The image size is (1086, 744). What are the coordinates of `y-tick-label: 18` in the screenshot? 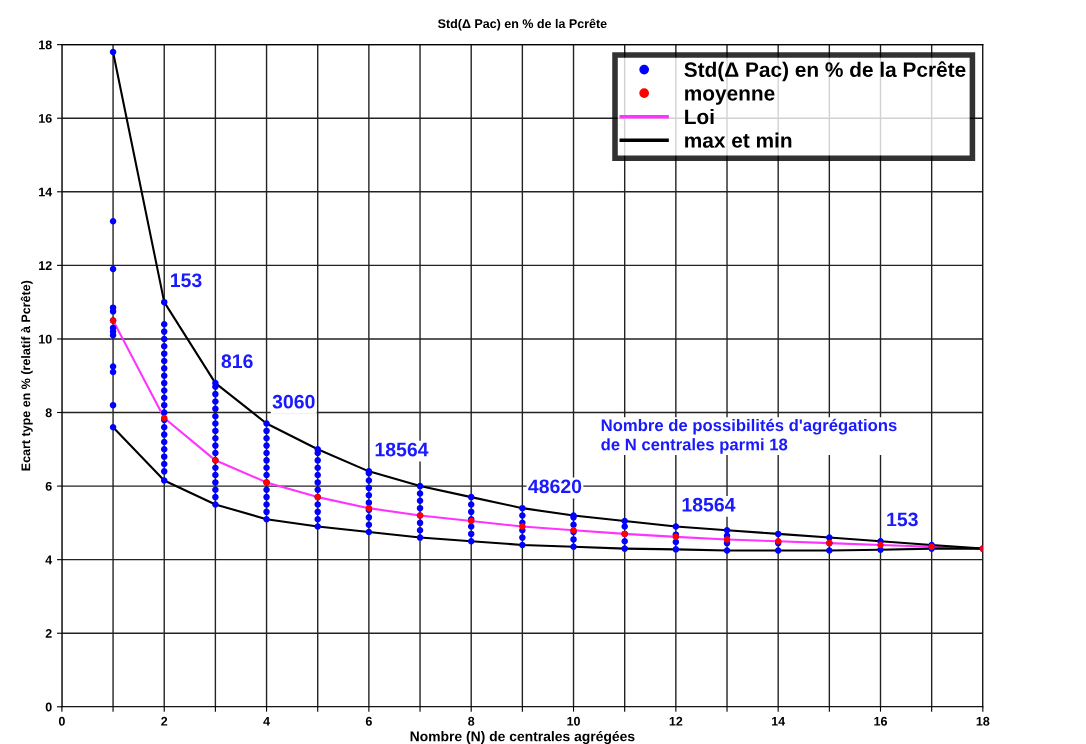 It's located at (45, 45).